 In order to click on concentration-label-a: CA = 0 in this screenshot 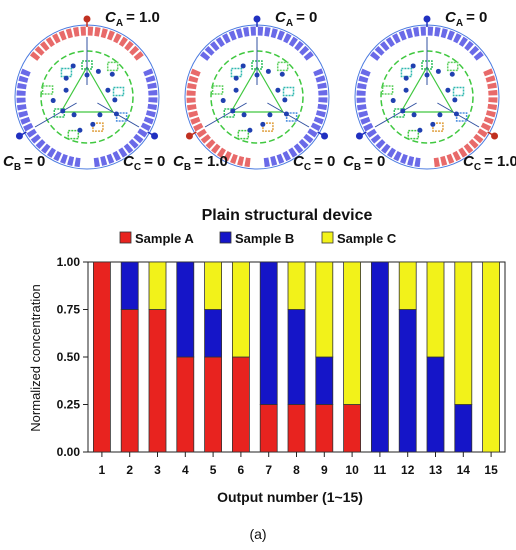, I will do `click(296, 19)`.